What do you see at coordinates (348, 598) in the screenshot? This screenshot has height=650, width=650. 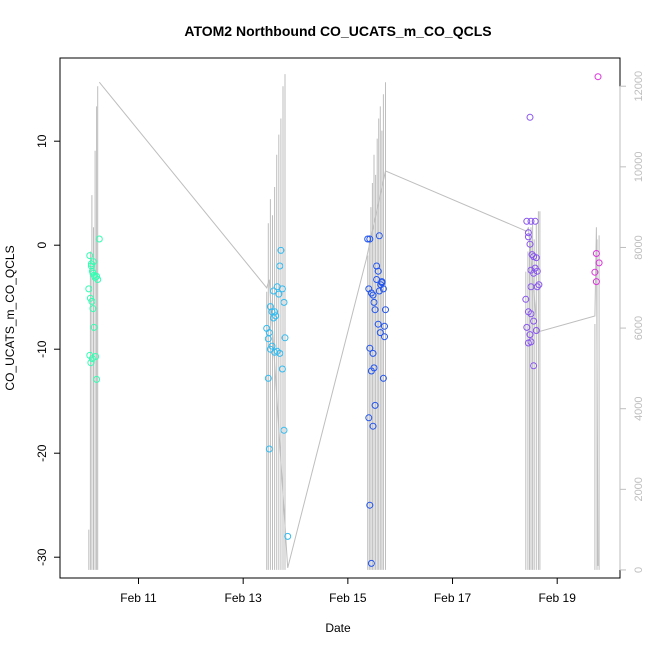 I see `x-tick-label: Feb 15` at bounding box center [348, 598].